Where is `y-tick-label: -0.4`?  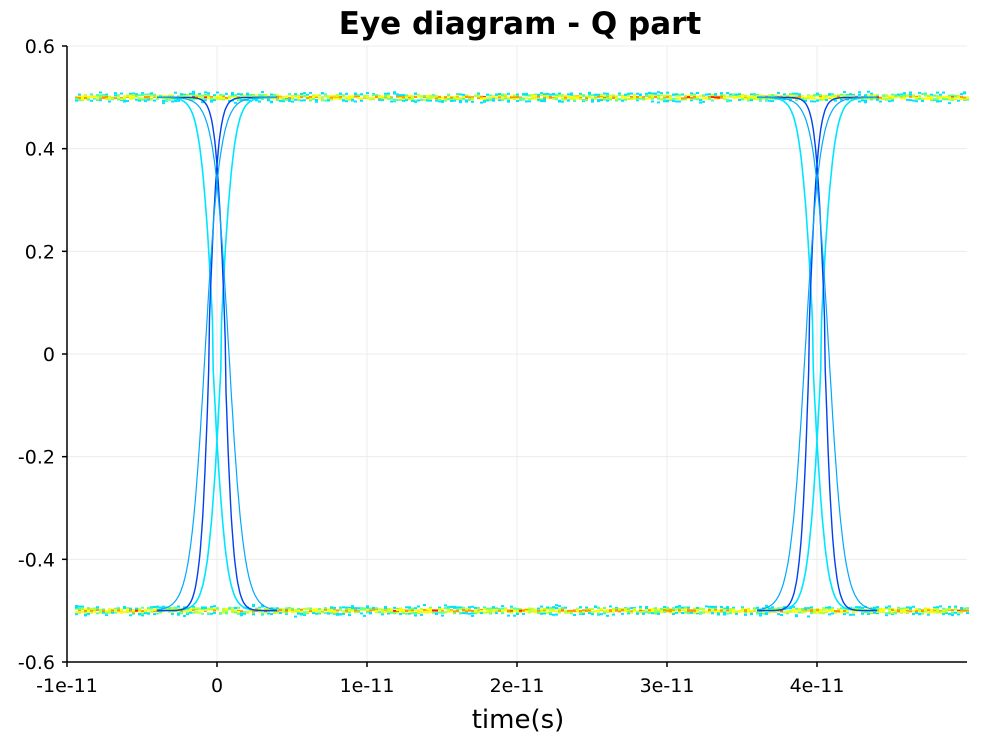 y-tick-label: -0.4 is located at coordinates (36, 560).